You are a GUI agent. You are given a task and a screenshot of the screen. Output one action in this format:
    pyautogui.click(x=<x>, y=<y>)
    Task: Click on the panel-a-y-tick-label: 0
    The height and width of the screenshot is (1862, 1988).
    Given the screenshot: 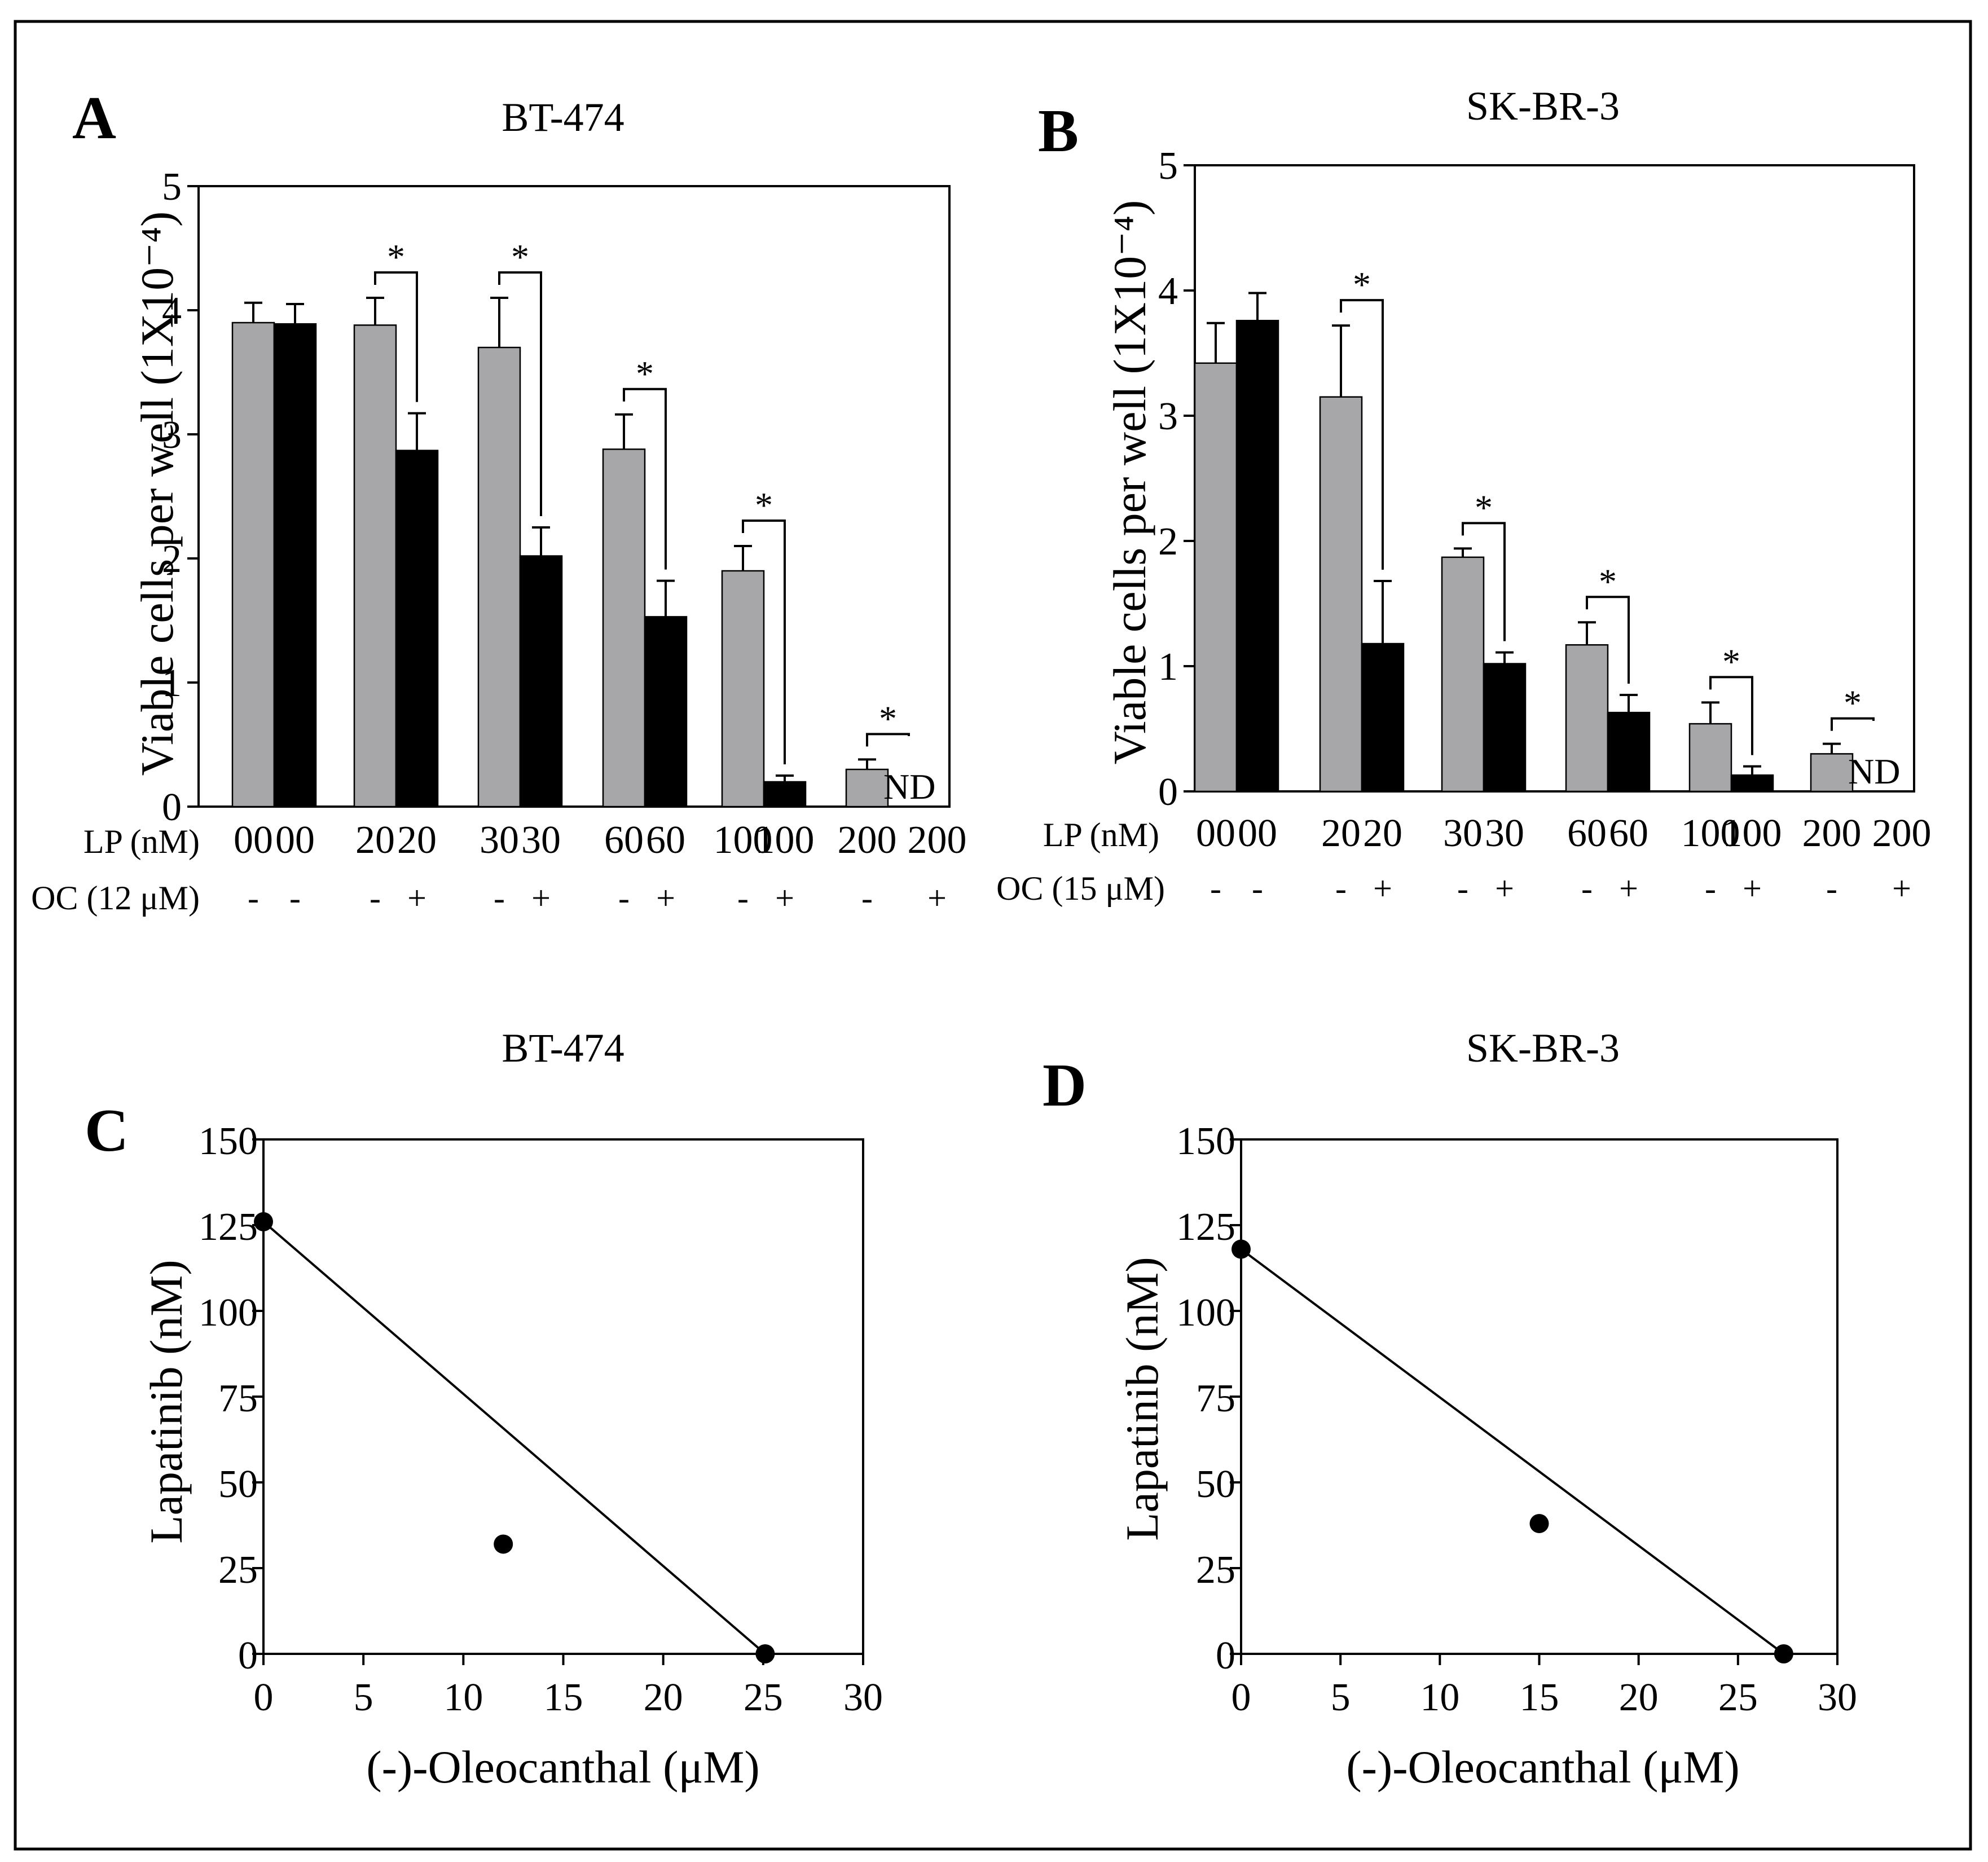 What is the action you would take?
    pyautogui.click(x=172, y=807)
    